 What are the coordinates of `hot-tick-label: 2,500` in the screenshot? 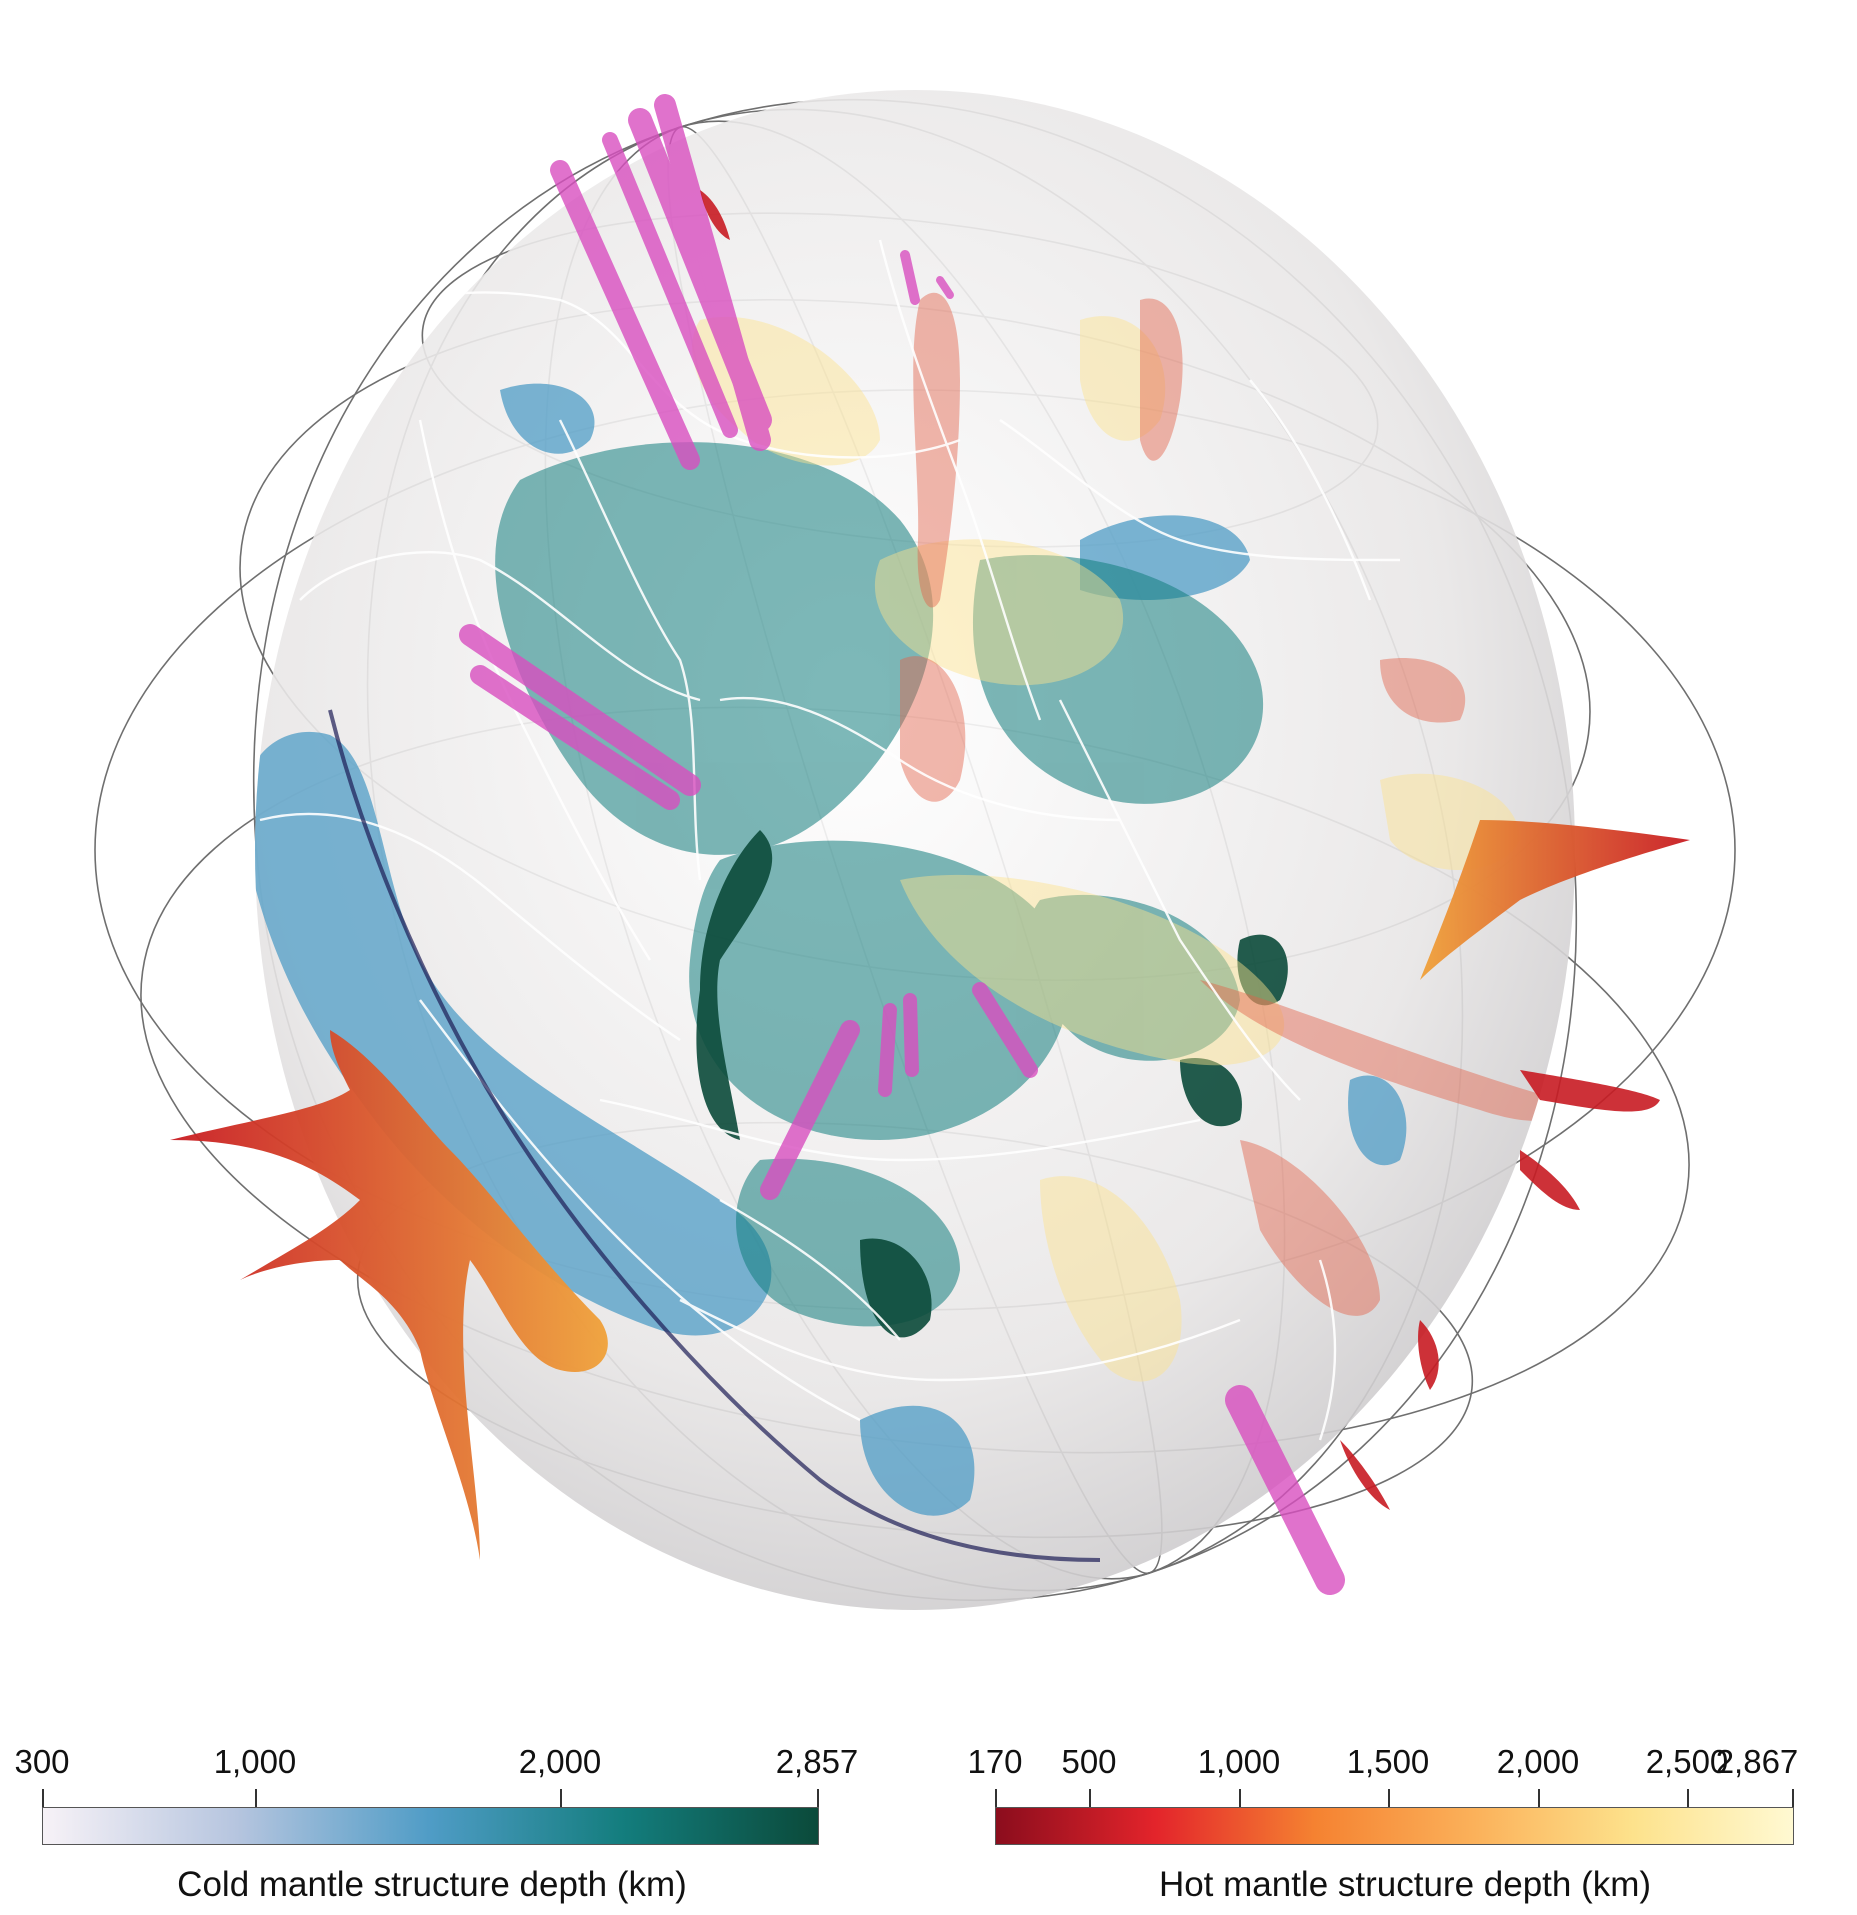 It's located at (1687, 1761).